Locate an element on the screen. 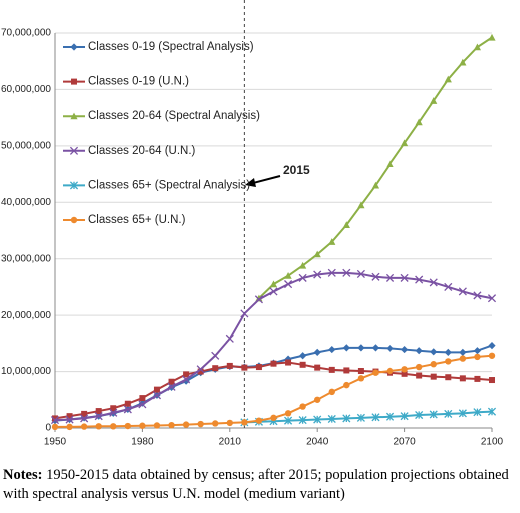 The width and height of the screenshot is (520, 513). x-tick-label: 2010 is located at coordinates (230, 442).